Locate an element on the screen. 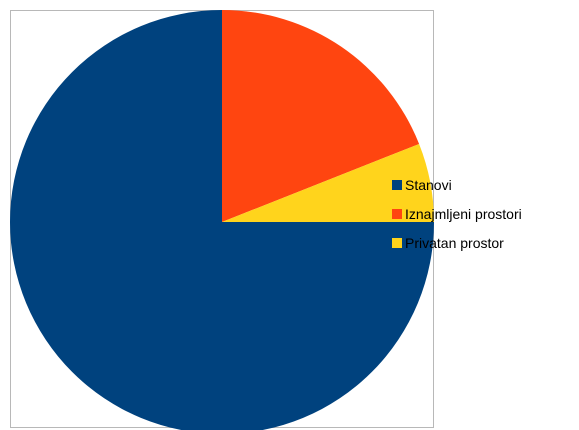 This screenshot has width=579, height=430. legend-swatch-iznajmljeni-prostori is located at coordinates (397, 213).